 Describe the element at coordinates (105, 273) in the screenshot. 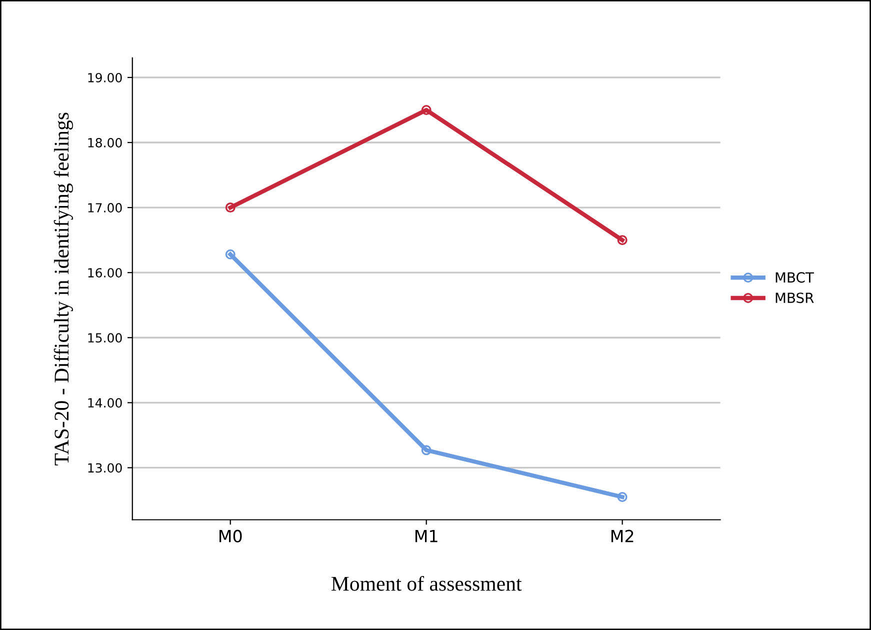

I see `y-tick-label: 16.00` at that location.